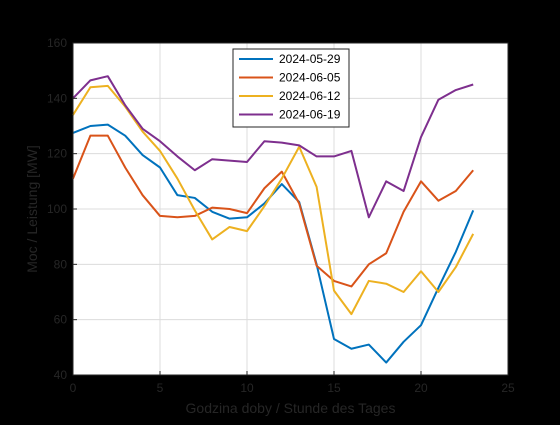  What do you see at coordinates (291, 408) in the screenshot?
I see `x-axis-label: Godzina doby / Stunde des Tages` at bounding box center [291, 408].